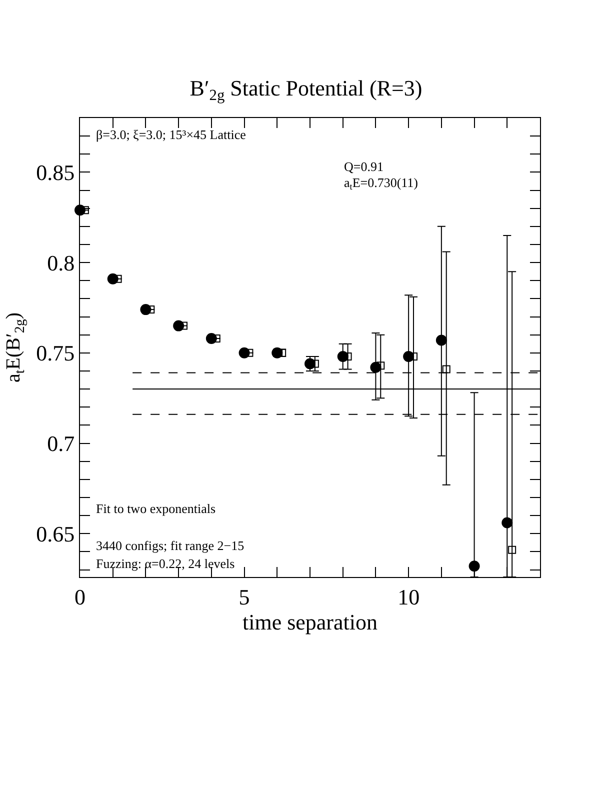 The height and width of the screenshot is (792, 612). Describe the element at coordinates (55, 353) in the screenshot. I see `y-tick-label: 0.75` at that location.